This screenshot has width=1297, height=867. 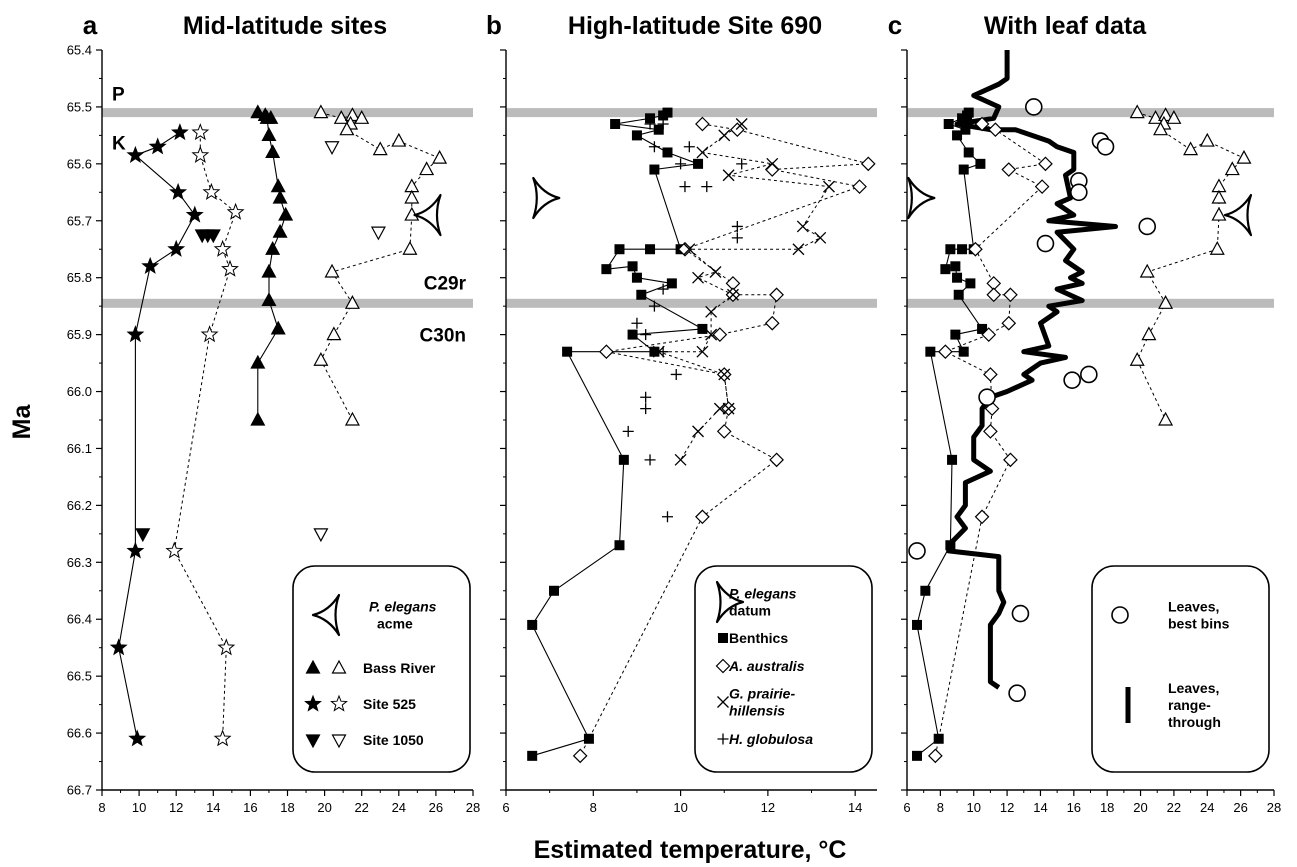 What do you see at coordinates (79, 676) in the screenshot?
I see `y-tick-label: 66.5` at bounding box center [79, 676].